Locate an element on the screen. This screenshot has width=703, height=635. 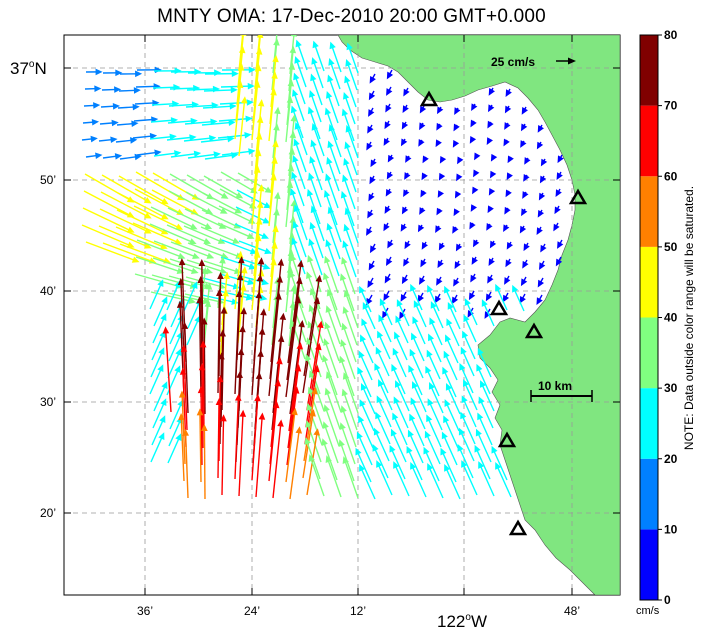
x-tick-label: 48’ is located at coordinates (572, 611).